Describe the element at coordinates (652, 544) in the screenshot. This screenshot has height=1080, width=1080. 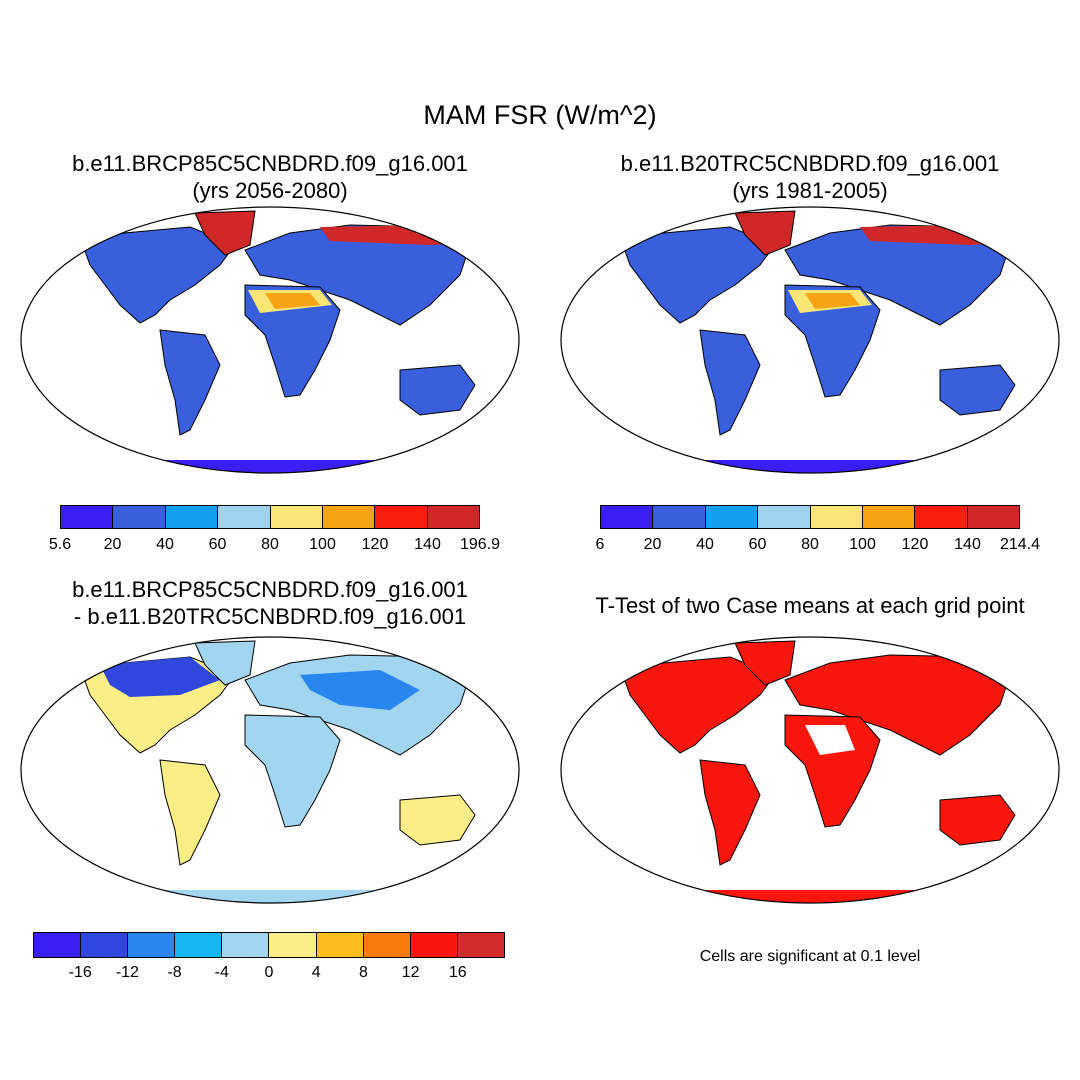
I see `cb2-tick-label: 20` at that location.